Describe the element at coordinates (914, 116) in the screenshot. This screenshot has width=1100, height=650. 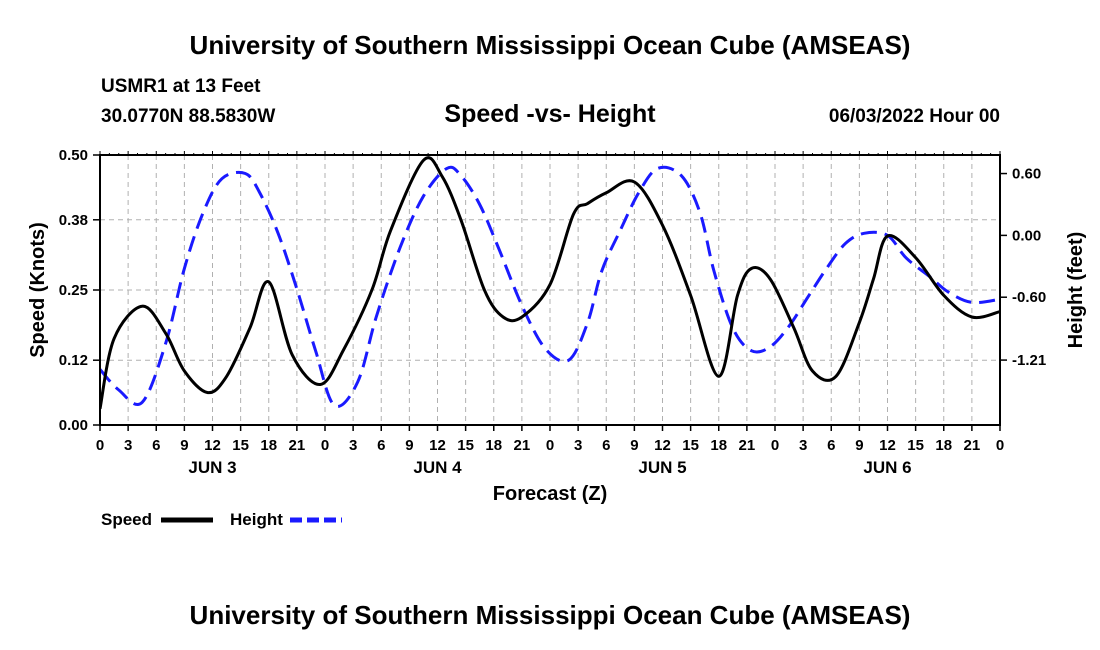
I see `forecast-datetime: 06/03/2022 Hour 00` at that location.